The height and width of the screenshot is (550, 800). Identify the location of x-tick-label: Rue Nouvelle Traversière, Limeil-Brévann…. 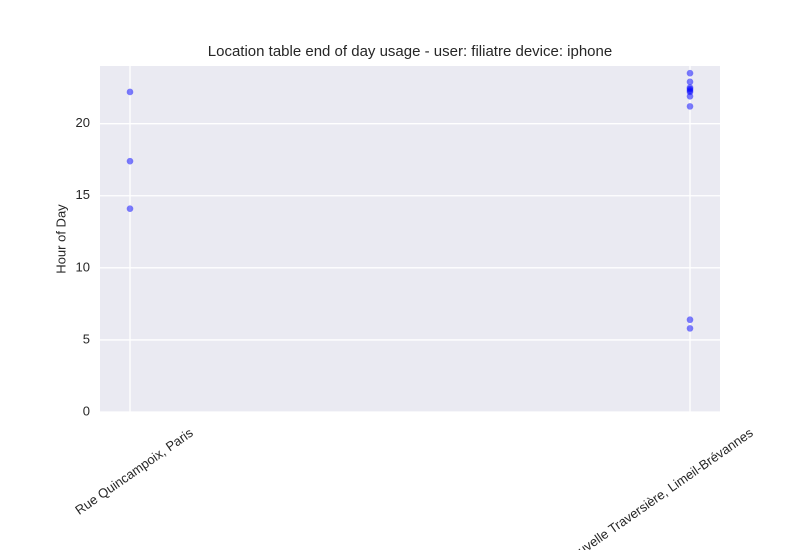
(647, 487).